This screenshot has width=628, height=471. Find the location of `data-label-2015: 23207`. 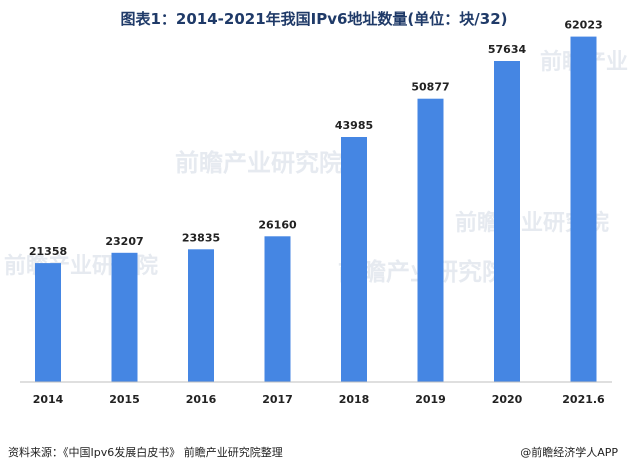

data-label-2015: 23207 is located at coordinates (124, 241).